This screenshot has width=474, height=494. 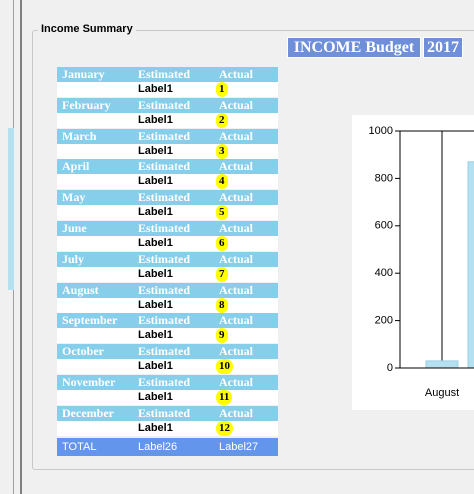 I want to click on actual-value: 2, so click(x=222, y=120).